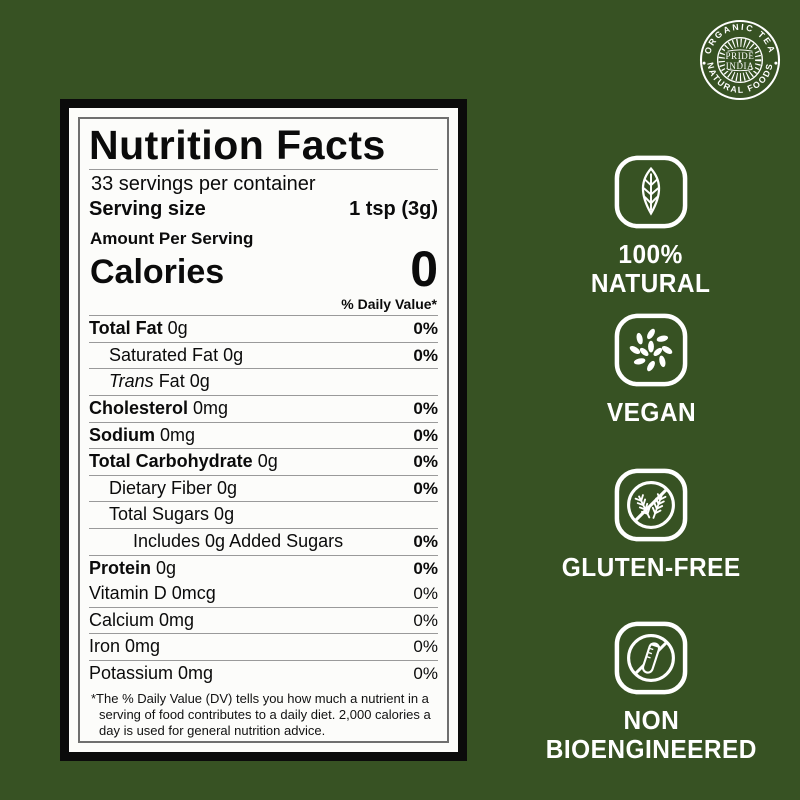  I want to click on serving-size-label: Serving size, so click(147, 209).